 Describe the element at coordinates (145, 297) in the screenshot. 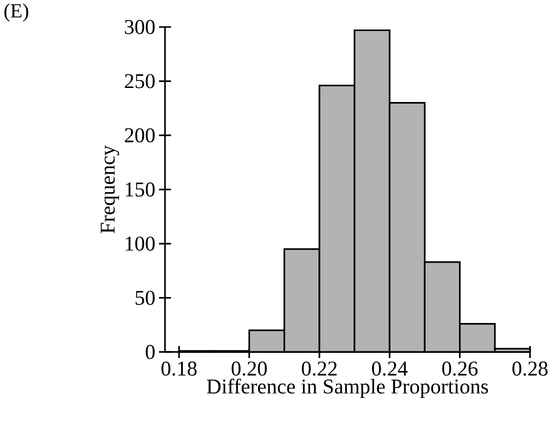

I see `y-tick-label: 50` at that location.